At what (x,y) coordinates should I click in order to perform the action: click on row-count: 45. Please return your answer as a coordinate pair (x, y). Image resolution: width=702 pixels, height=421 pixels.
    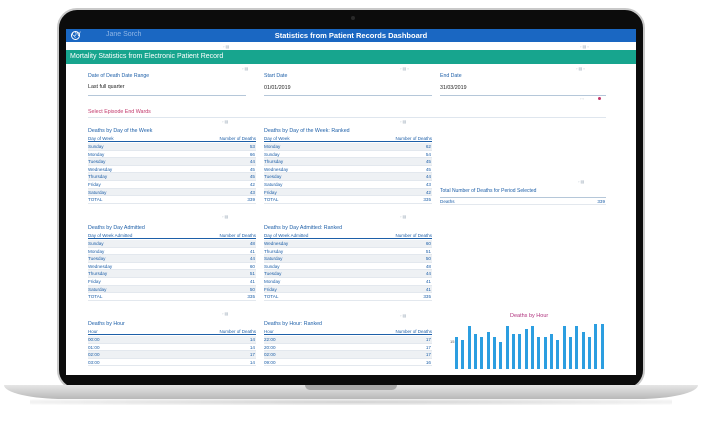
    Looking at the image, I should click on (428, 169).